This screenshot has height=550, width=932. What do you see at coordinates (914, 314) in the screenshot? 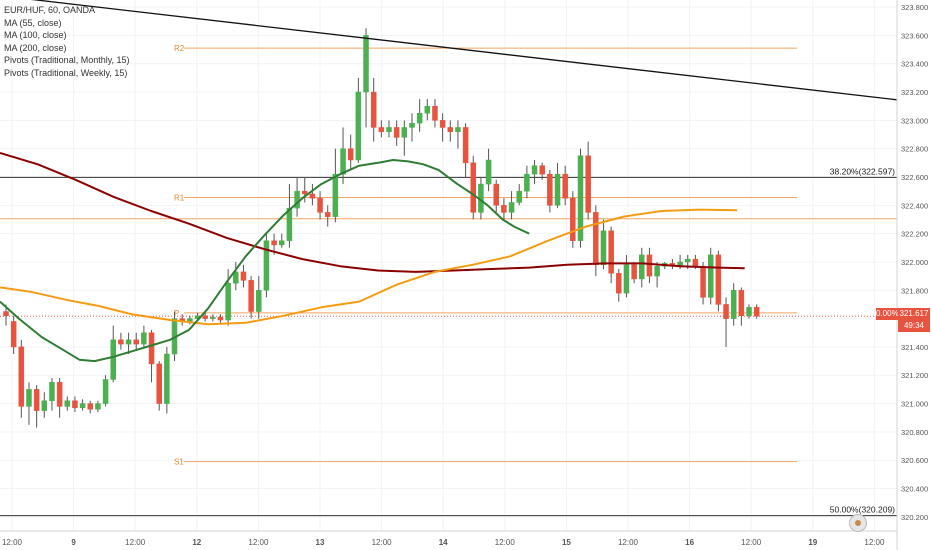
I see `last-price-tag: 321.617` at bounding box center [914, 314].